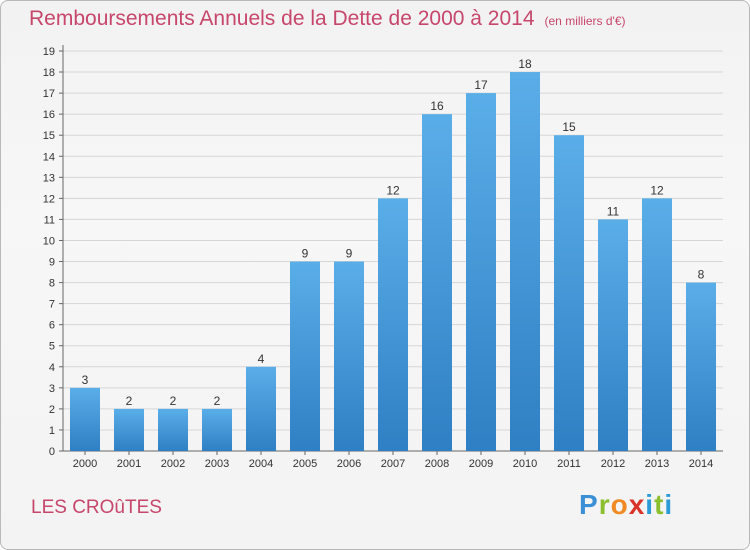 The image size is (750, 550). I want to click on proxiti-logo: Proxiti, so click(626, 505).